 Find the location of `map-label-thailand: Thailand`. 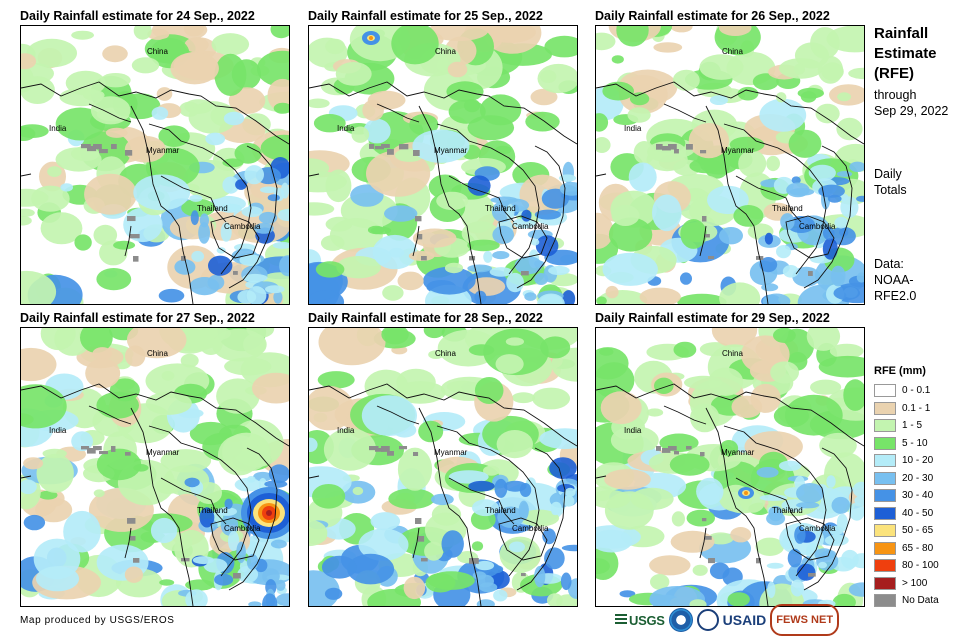

map-label-thailand: Thailand is located at coordinates (787, 208).